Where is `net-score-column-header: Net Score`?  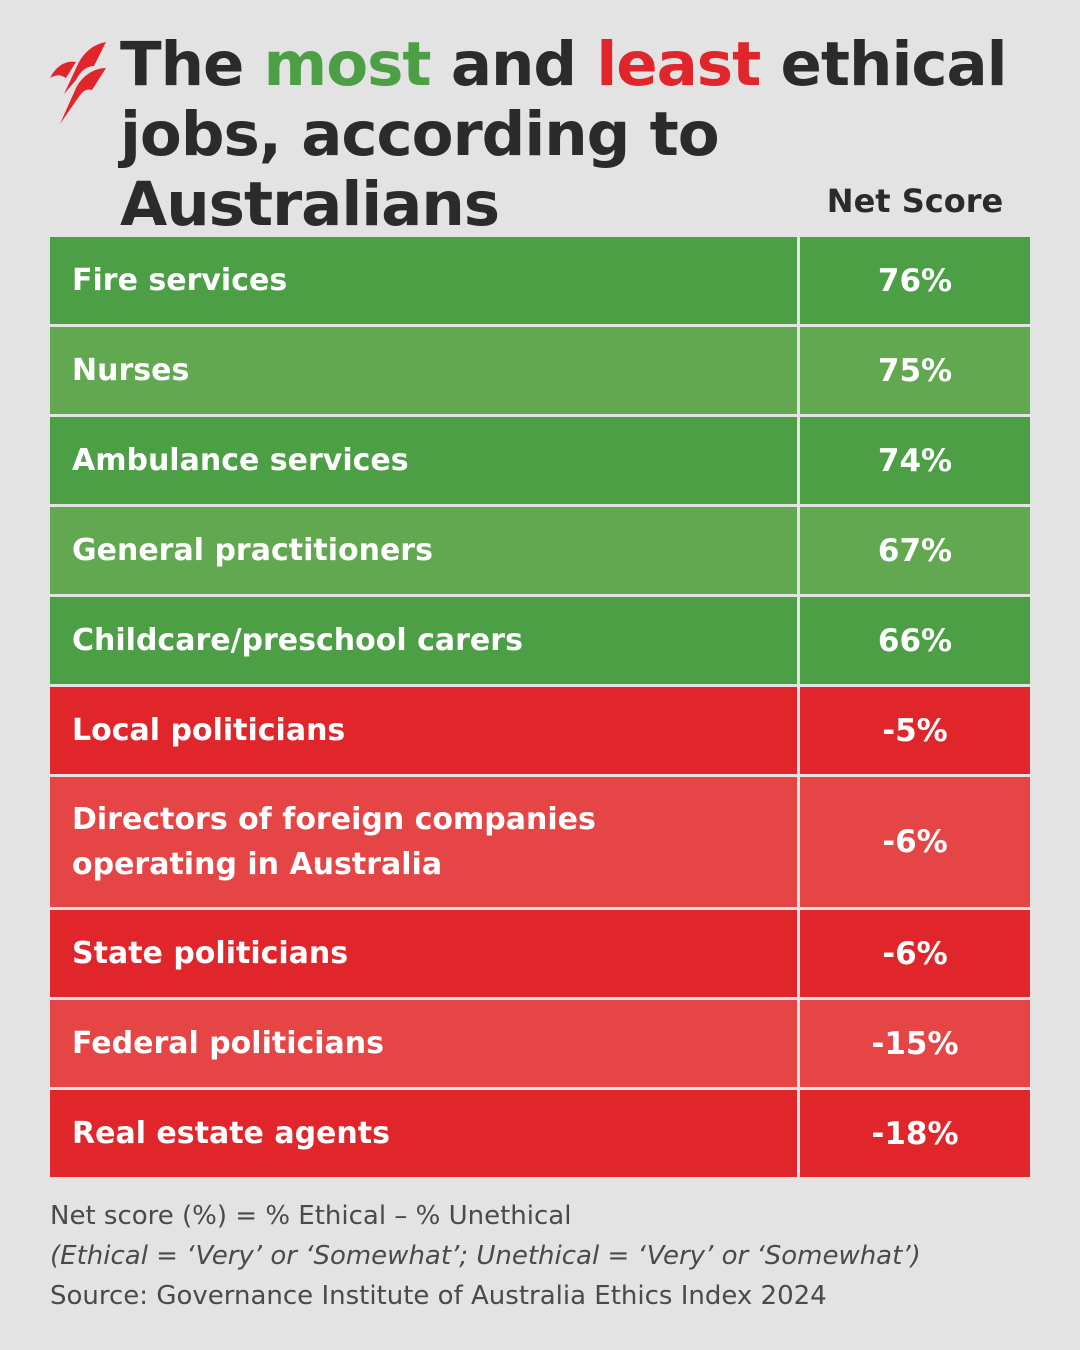
net-score-column-header: Net Score is located at coordinates (915, 201).